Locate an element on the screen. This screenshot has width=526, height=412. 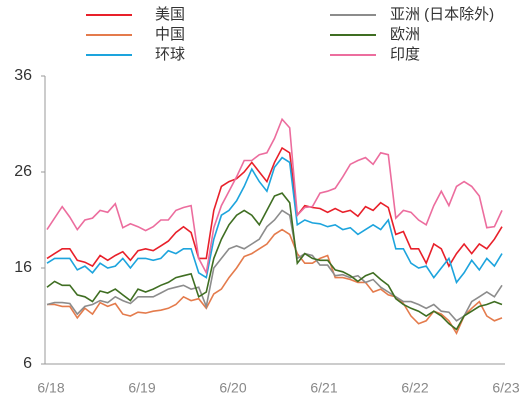
y-tick-label: 36 is located at coordinates (23, 75).